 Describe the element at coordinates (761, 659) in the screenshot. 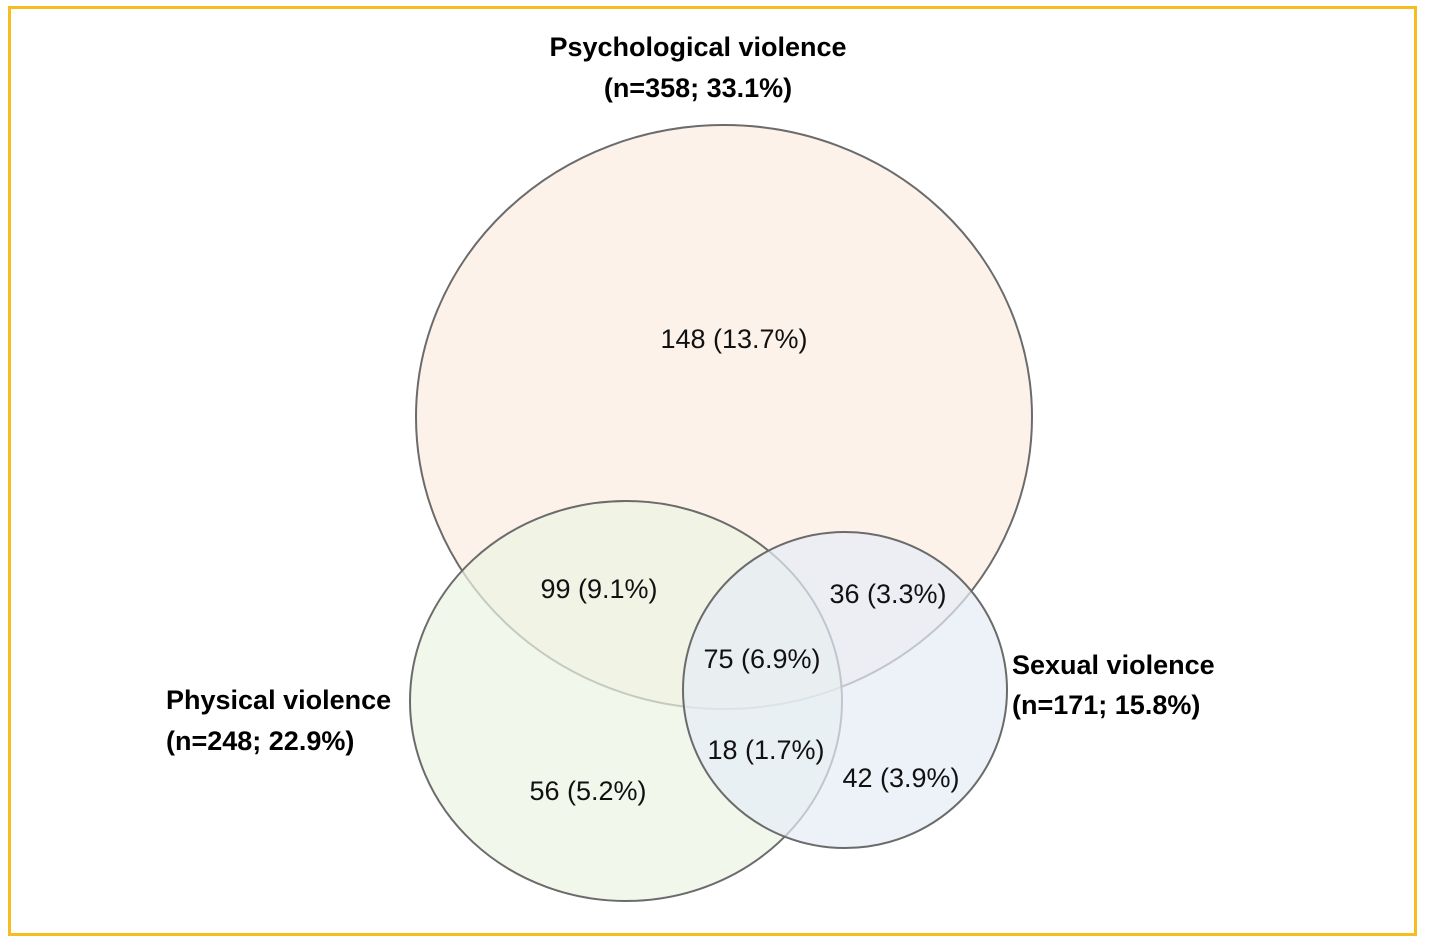

I see `region-all-three: 75 (6.9%)` at that location.